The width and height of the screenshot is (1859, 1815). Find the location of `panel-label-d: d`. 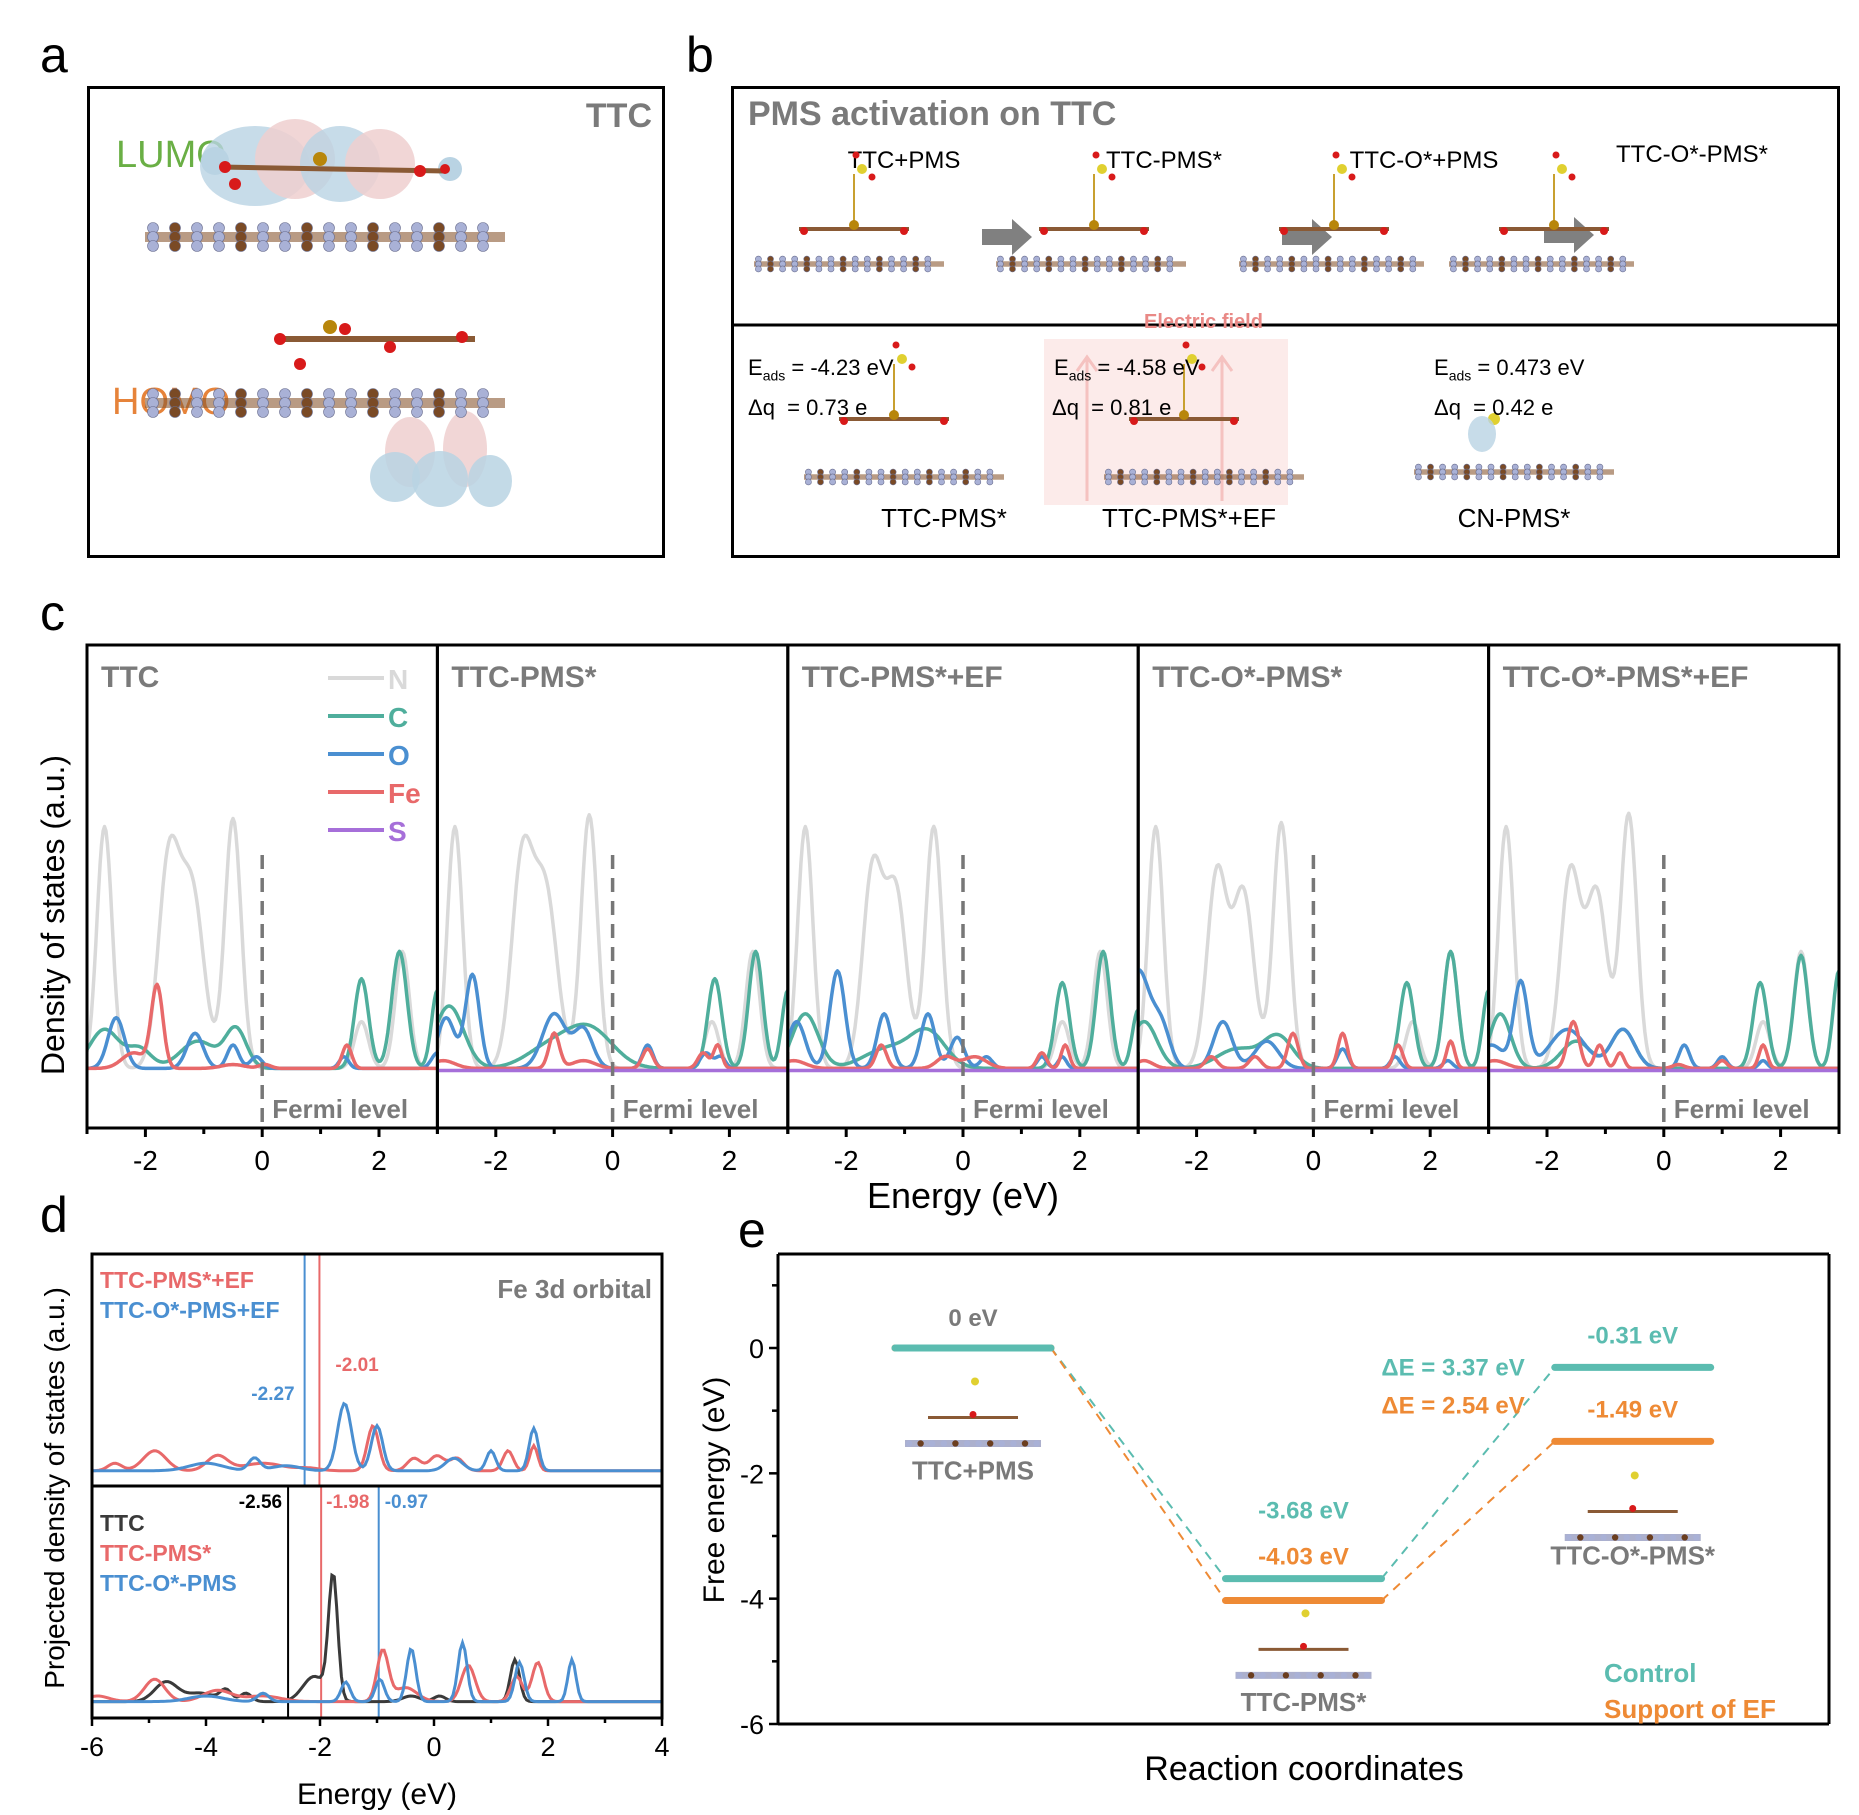

panel-label-d: d is located at coordinates (54, 1215).